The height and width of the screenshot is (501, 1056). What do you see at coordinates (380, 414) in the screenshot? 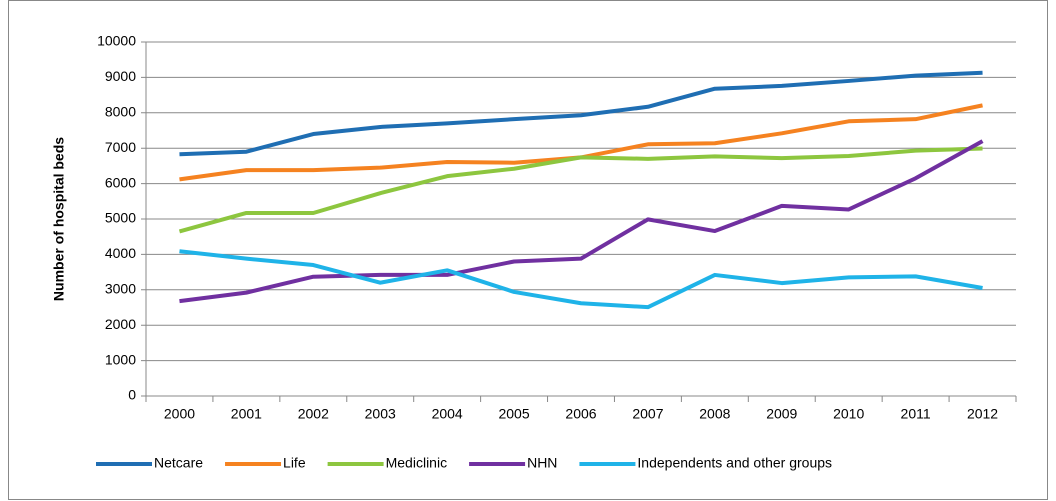
I see `x-tick-label: 2003` at bounding box center [380, 414].